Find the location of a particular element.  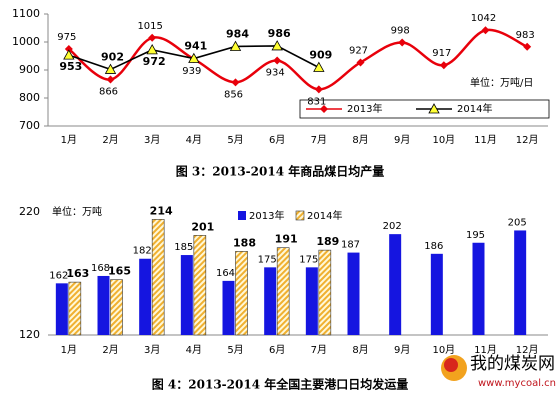

data-label: 186 is located at coordinates (433, 246).